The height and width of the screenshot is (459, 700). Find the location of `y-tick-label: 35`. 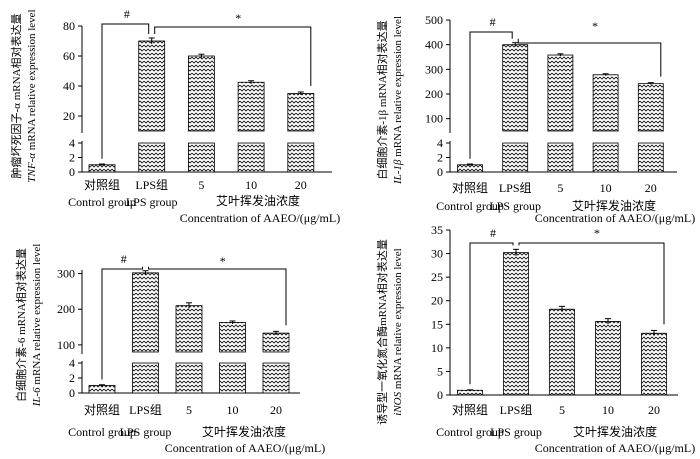

y-tick-label: 35 is located at coordinates (437, 230).